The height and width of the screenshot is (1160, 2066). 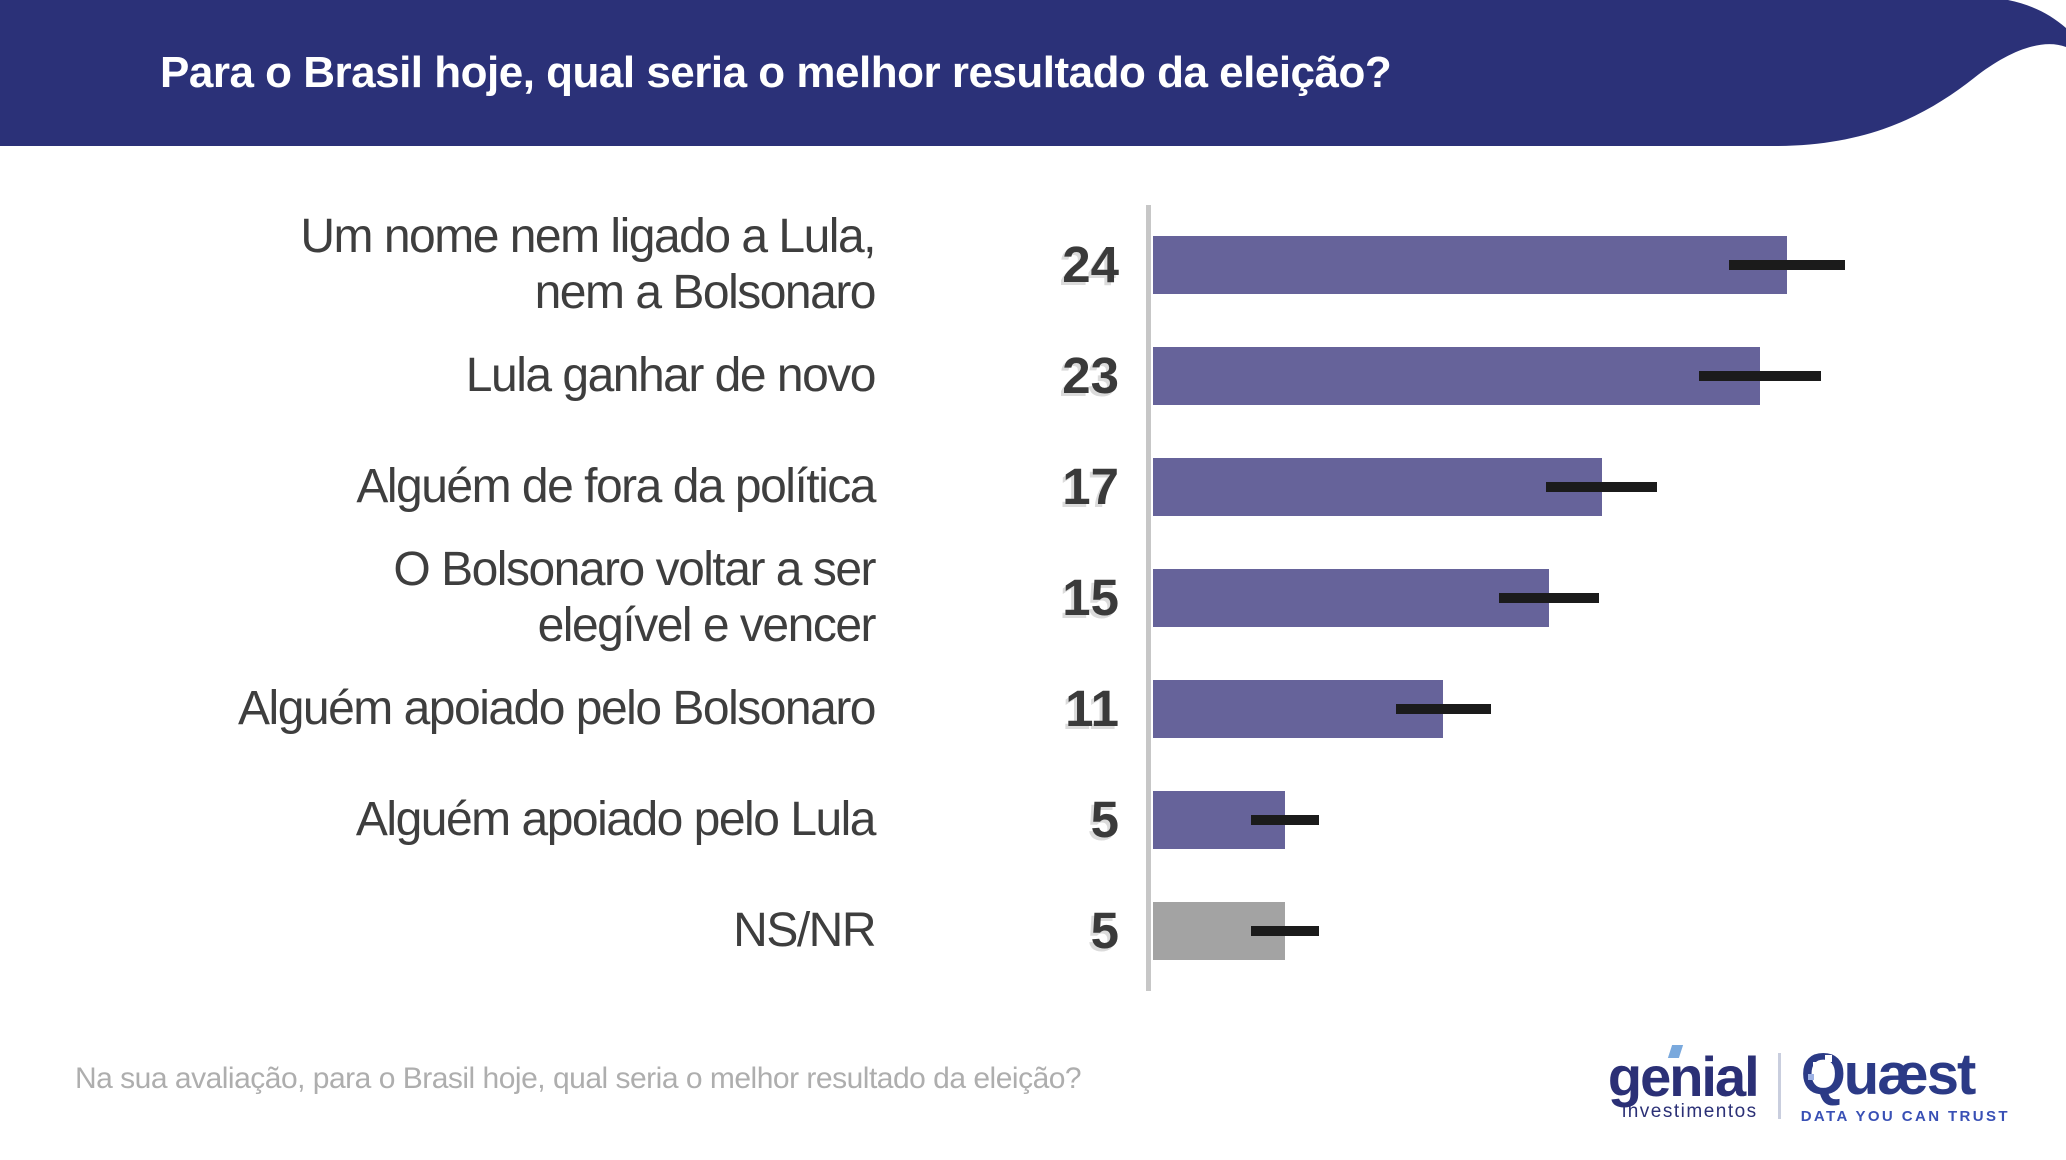 I want to click on genial-wordmark: genial, so click(x=1683, y=1076).